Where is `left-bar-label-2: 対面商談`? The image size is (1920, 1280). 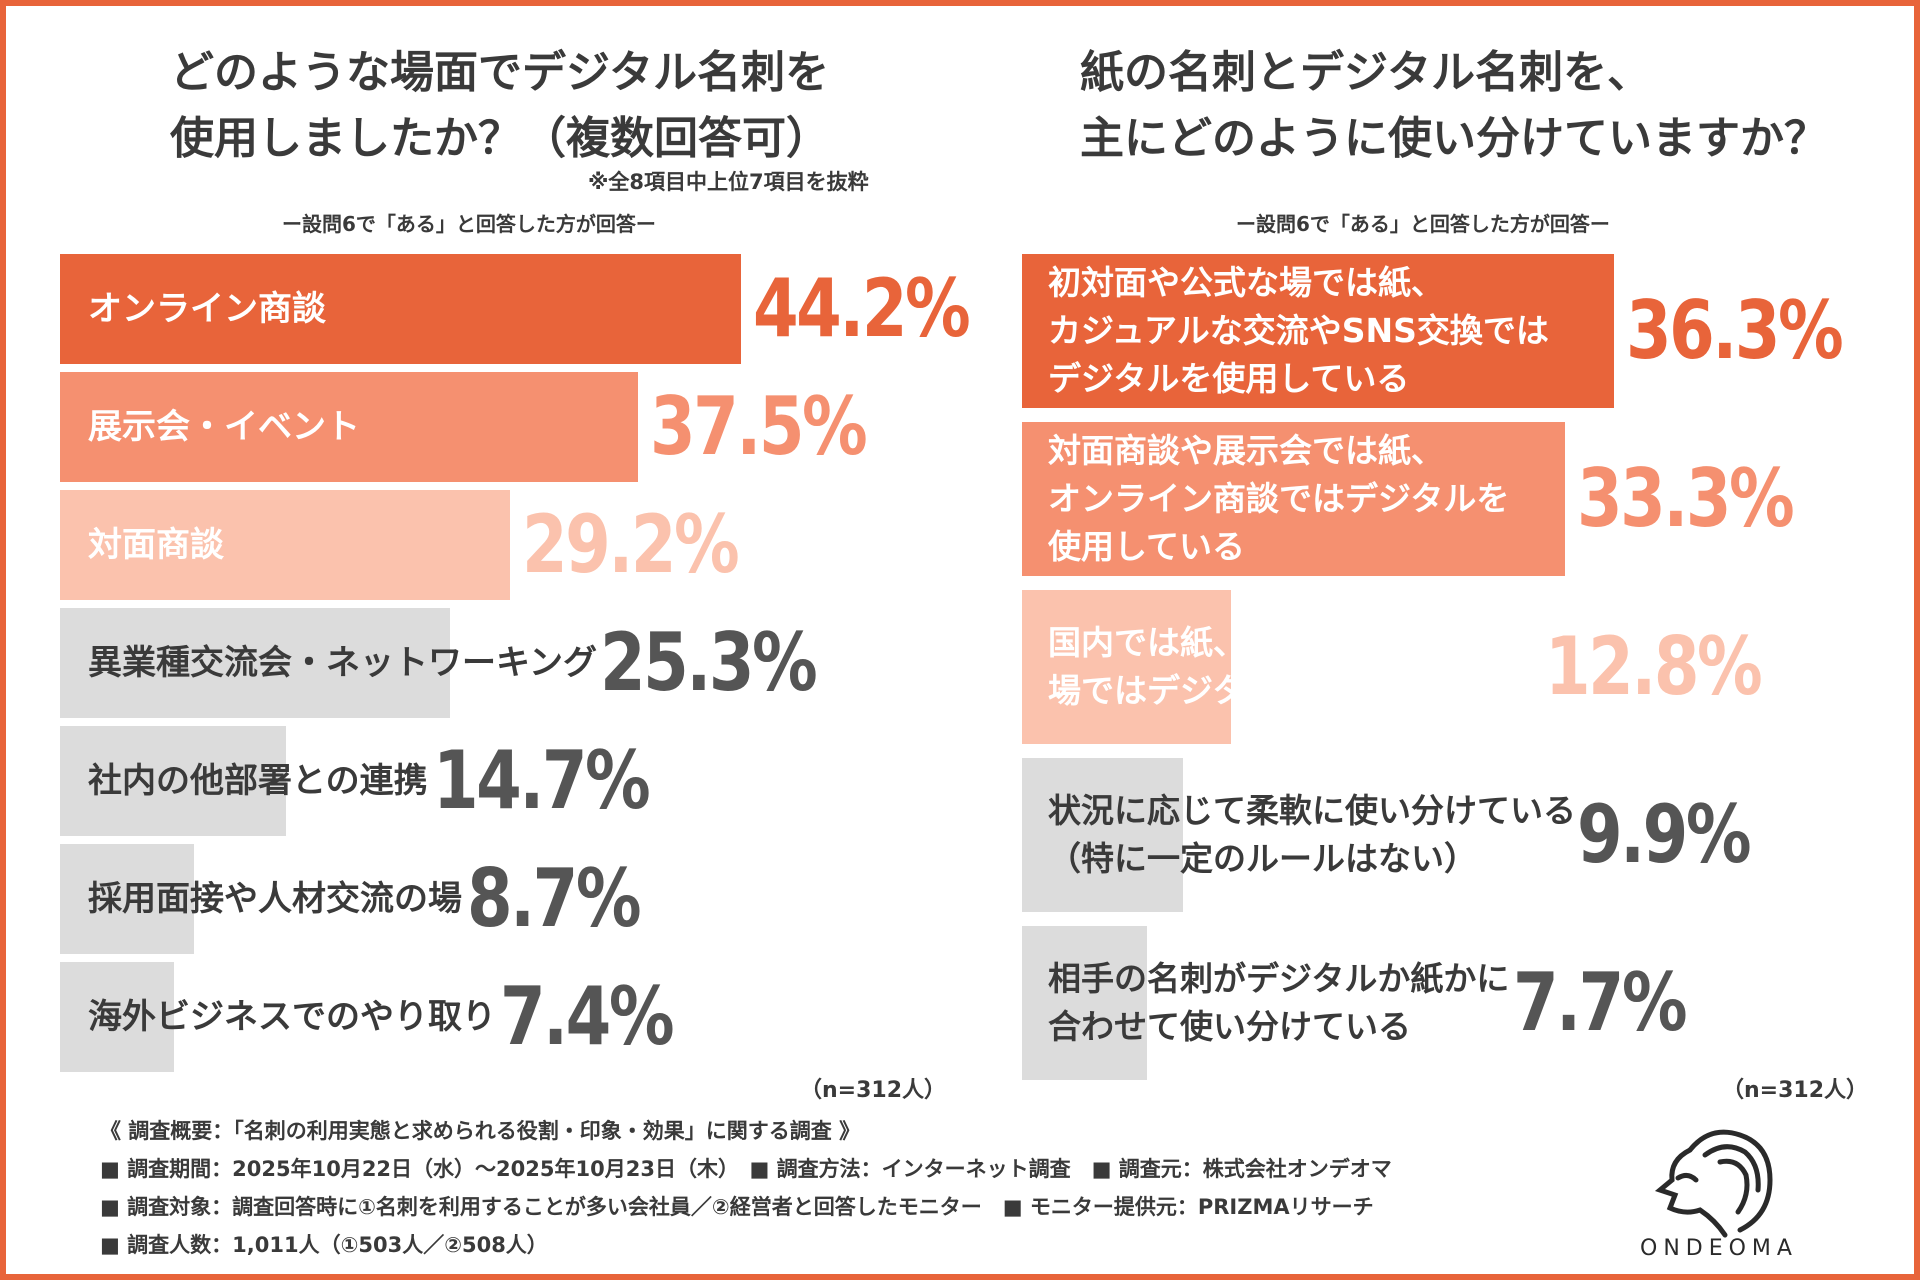
left-bar-label-2: 対面商談 is located at coordinates (156, 545).